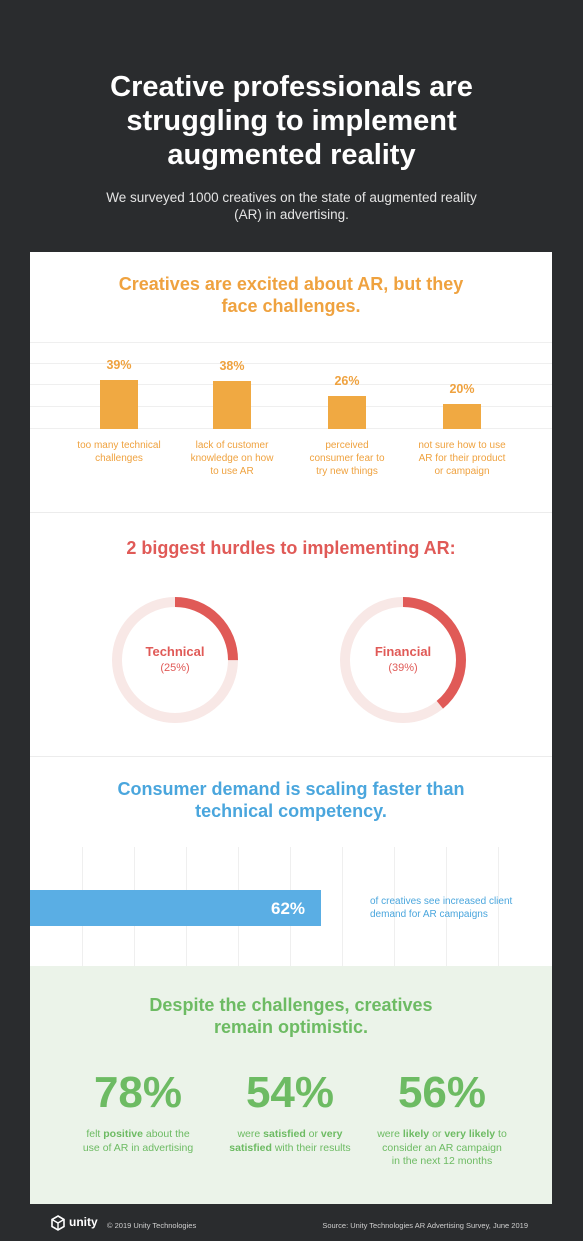 This screenshot has width=583, height=1241. Describe the element at coordinates (470, 1134) in the screenshot. I see `stat-emphasis: very likely` at that location.